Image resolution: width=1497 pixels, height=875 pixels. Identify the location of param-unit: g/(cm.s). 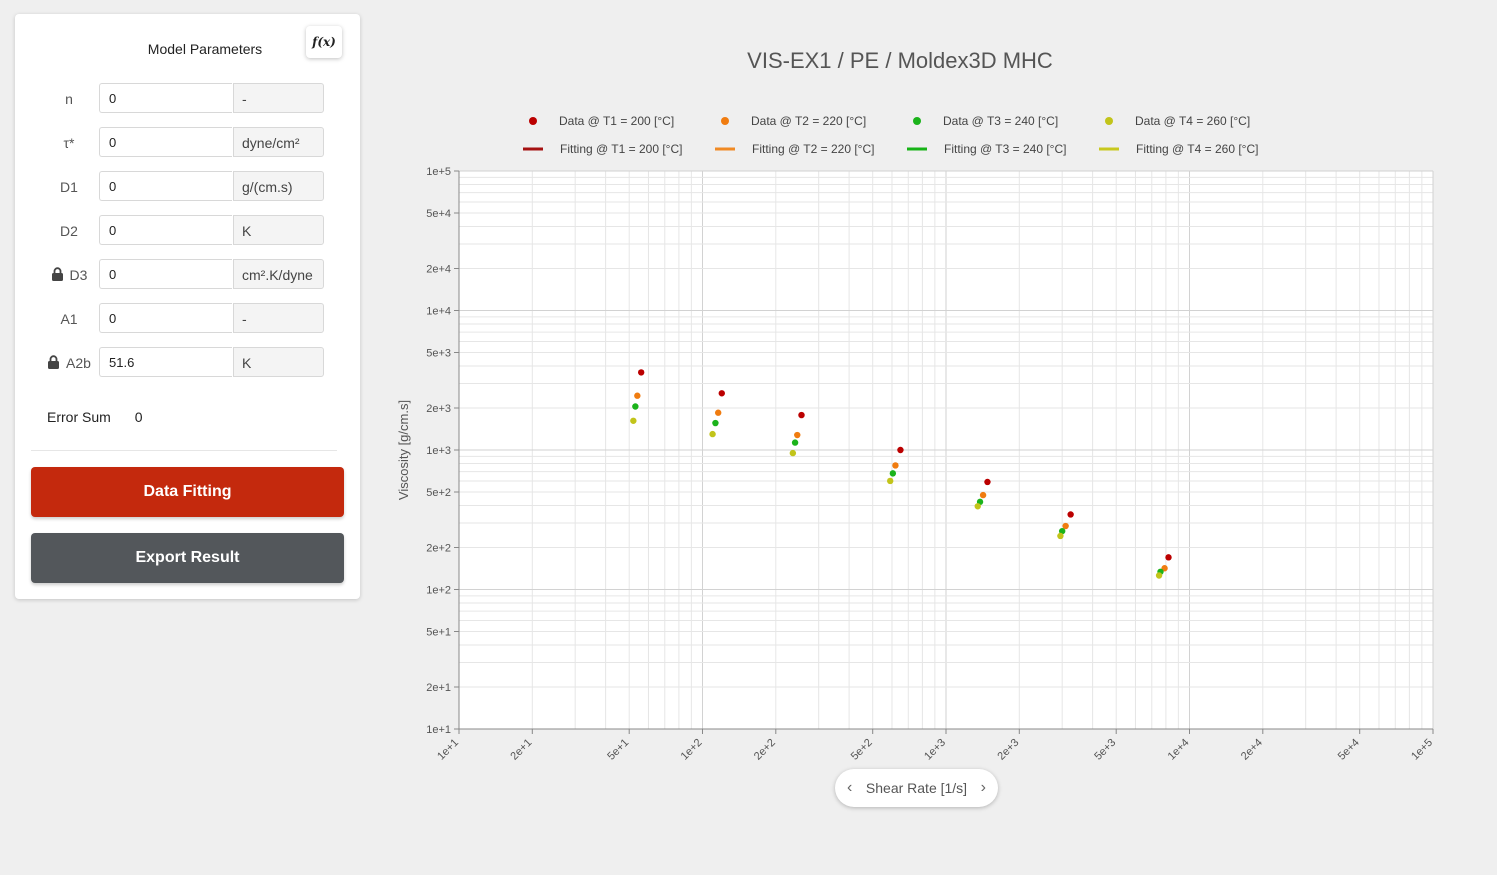
(278, 186).